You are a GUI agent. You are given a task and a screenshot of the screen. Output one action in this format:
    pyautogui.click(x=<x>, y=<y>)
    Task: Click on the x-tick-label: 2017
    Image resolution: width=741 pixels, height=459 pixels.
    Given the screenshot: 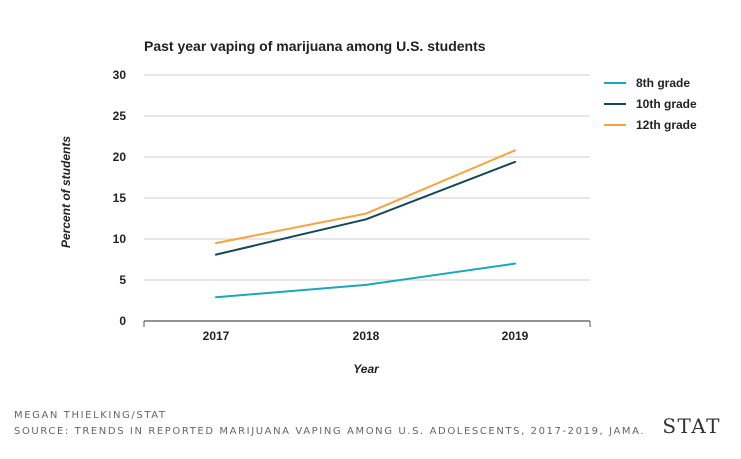 What is the action you would take?
    pyautogui.click(x=216, y=336)
    